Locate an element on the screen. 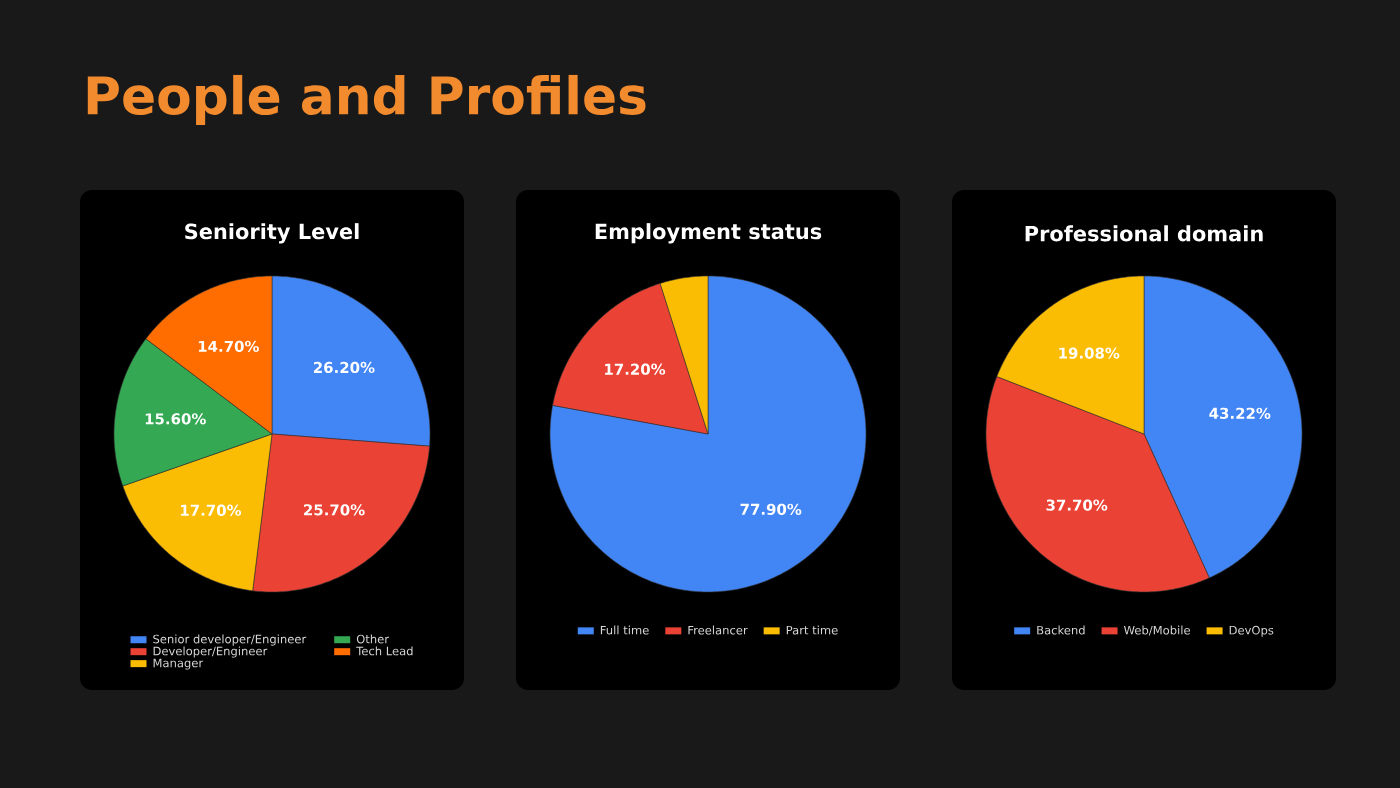 Image resolution: width=1400 pixels, height=788 pixels. chart-title: Professional domain is located at coordinates (1144, 233).